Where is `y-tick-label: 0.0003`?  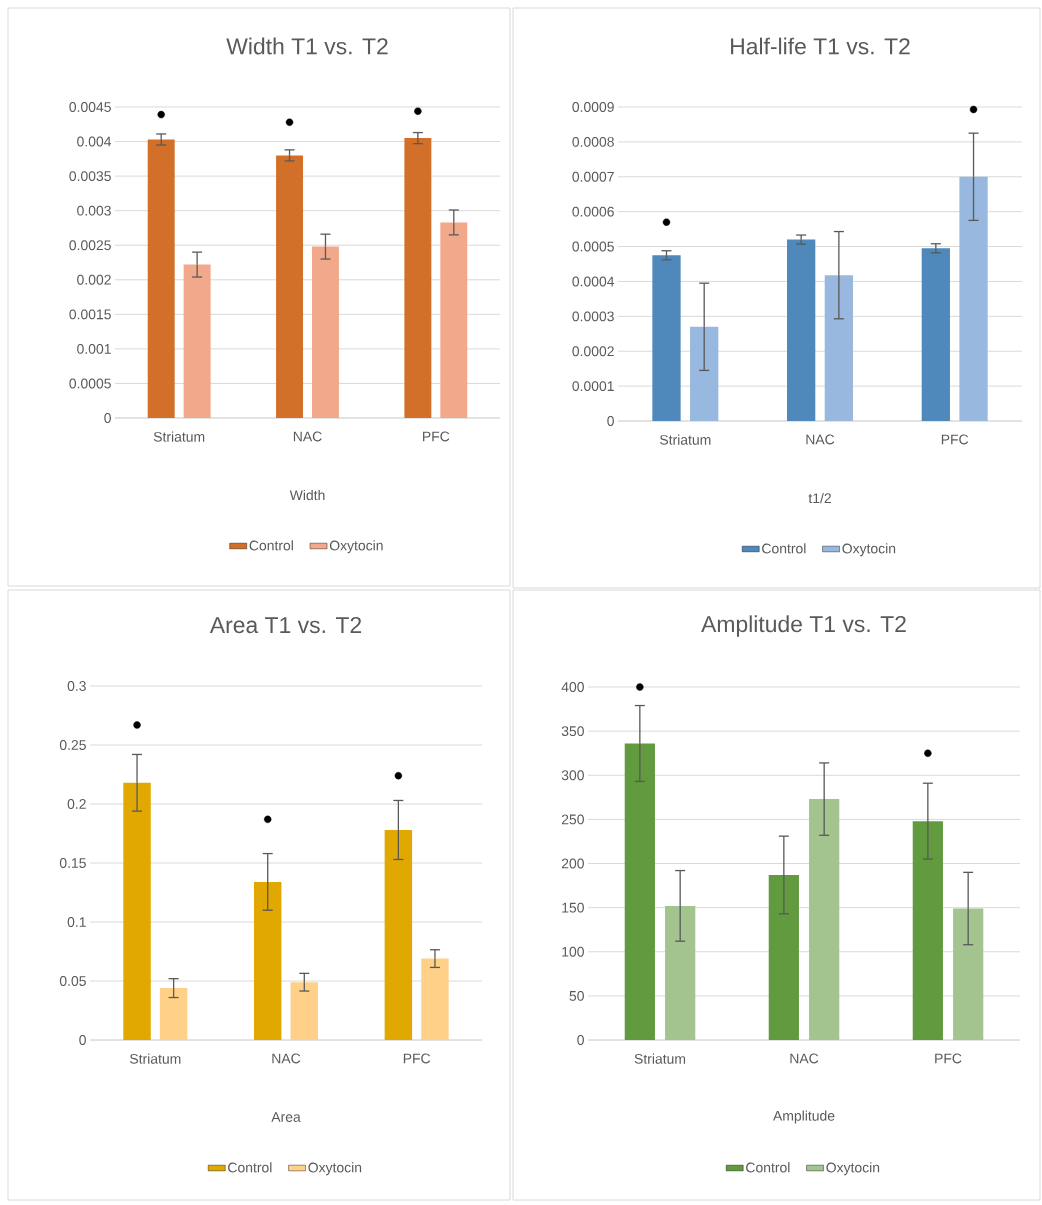 y-tick-label: 0.0003 is located at coordinates (593, 316).